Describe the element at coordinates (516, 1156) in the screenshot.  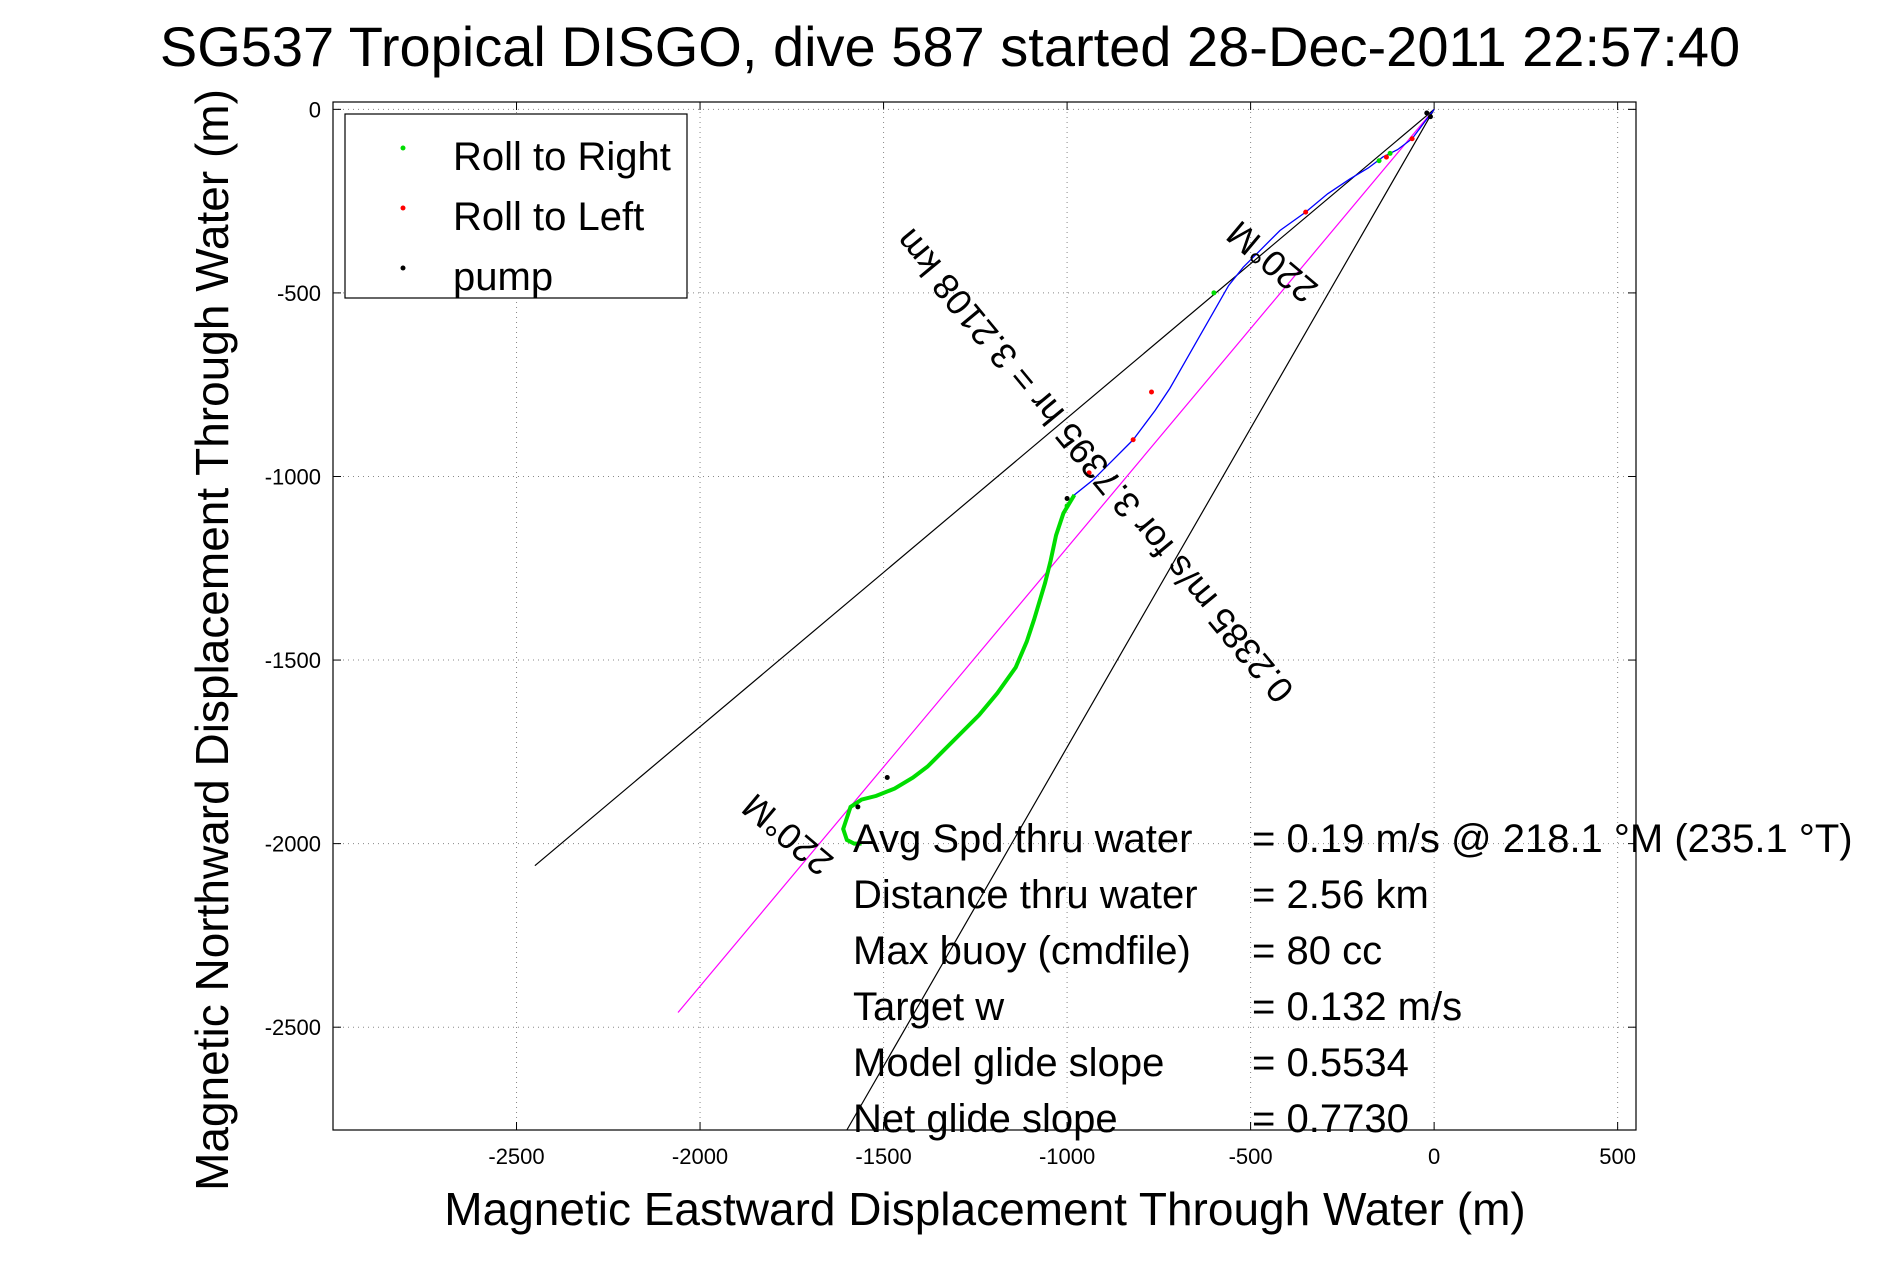
I see `x-tick-label: -2500` at that location.